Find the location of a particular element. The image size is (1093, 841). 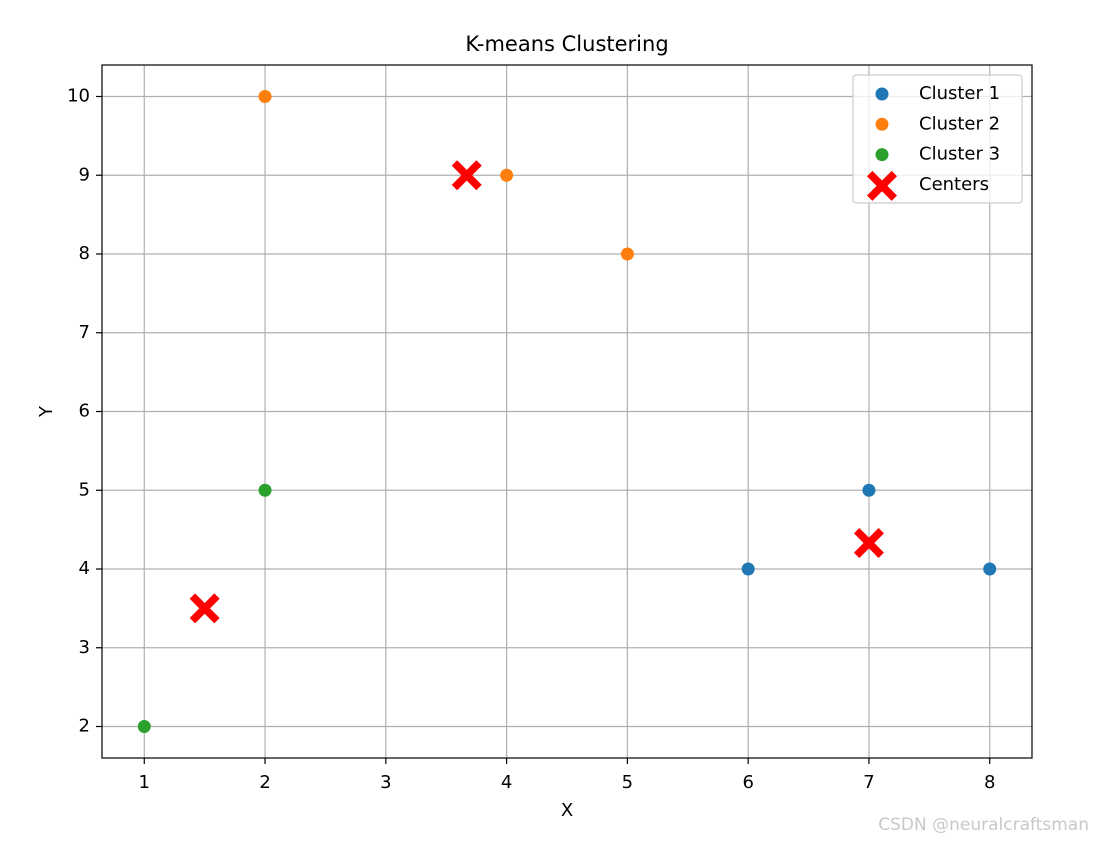

legend-box is located at coordinates (937, 139).